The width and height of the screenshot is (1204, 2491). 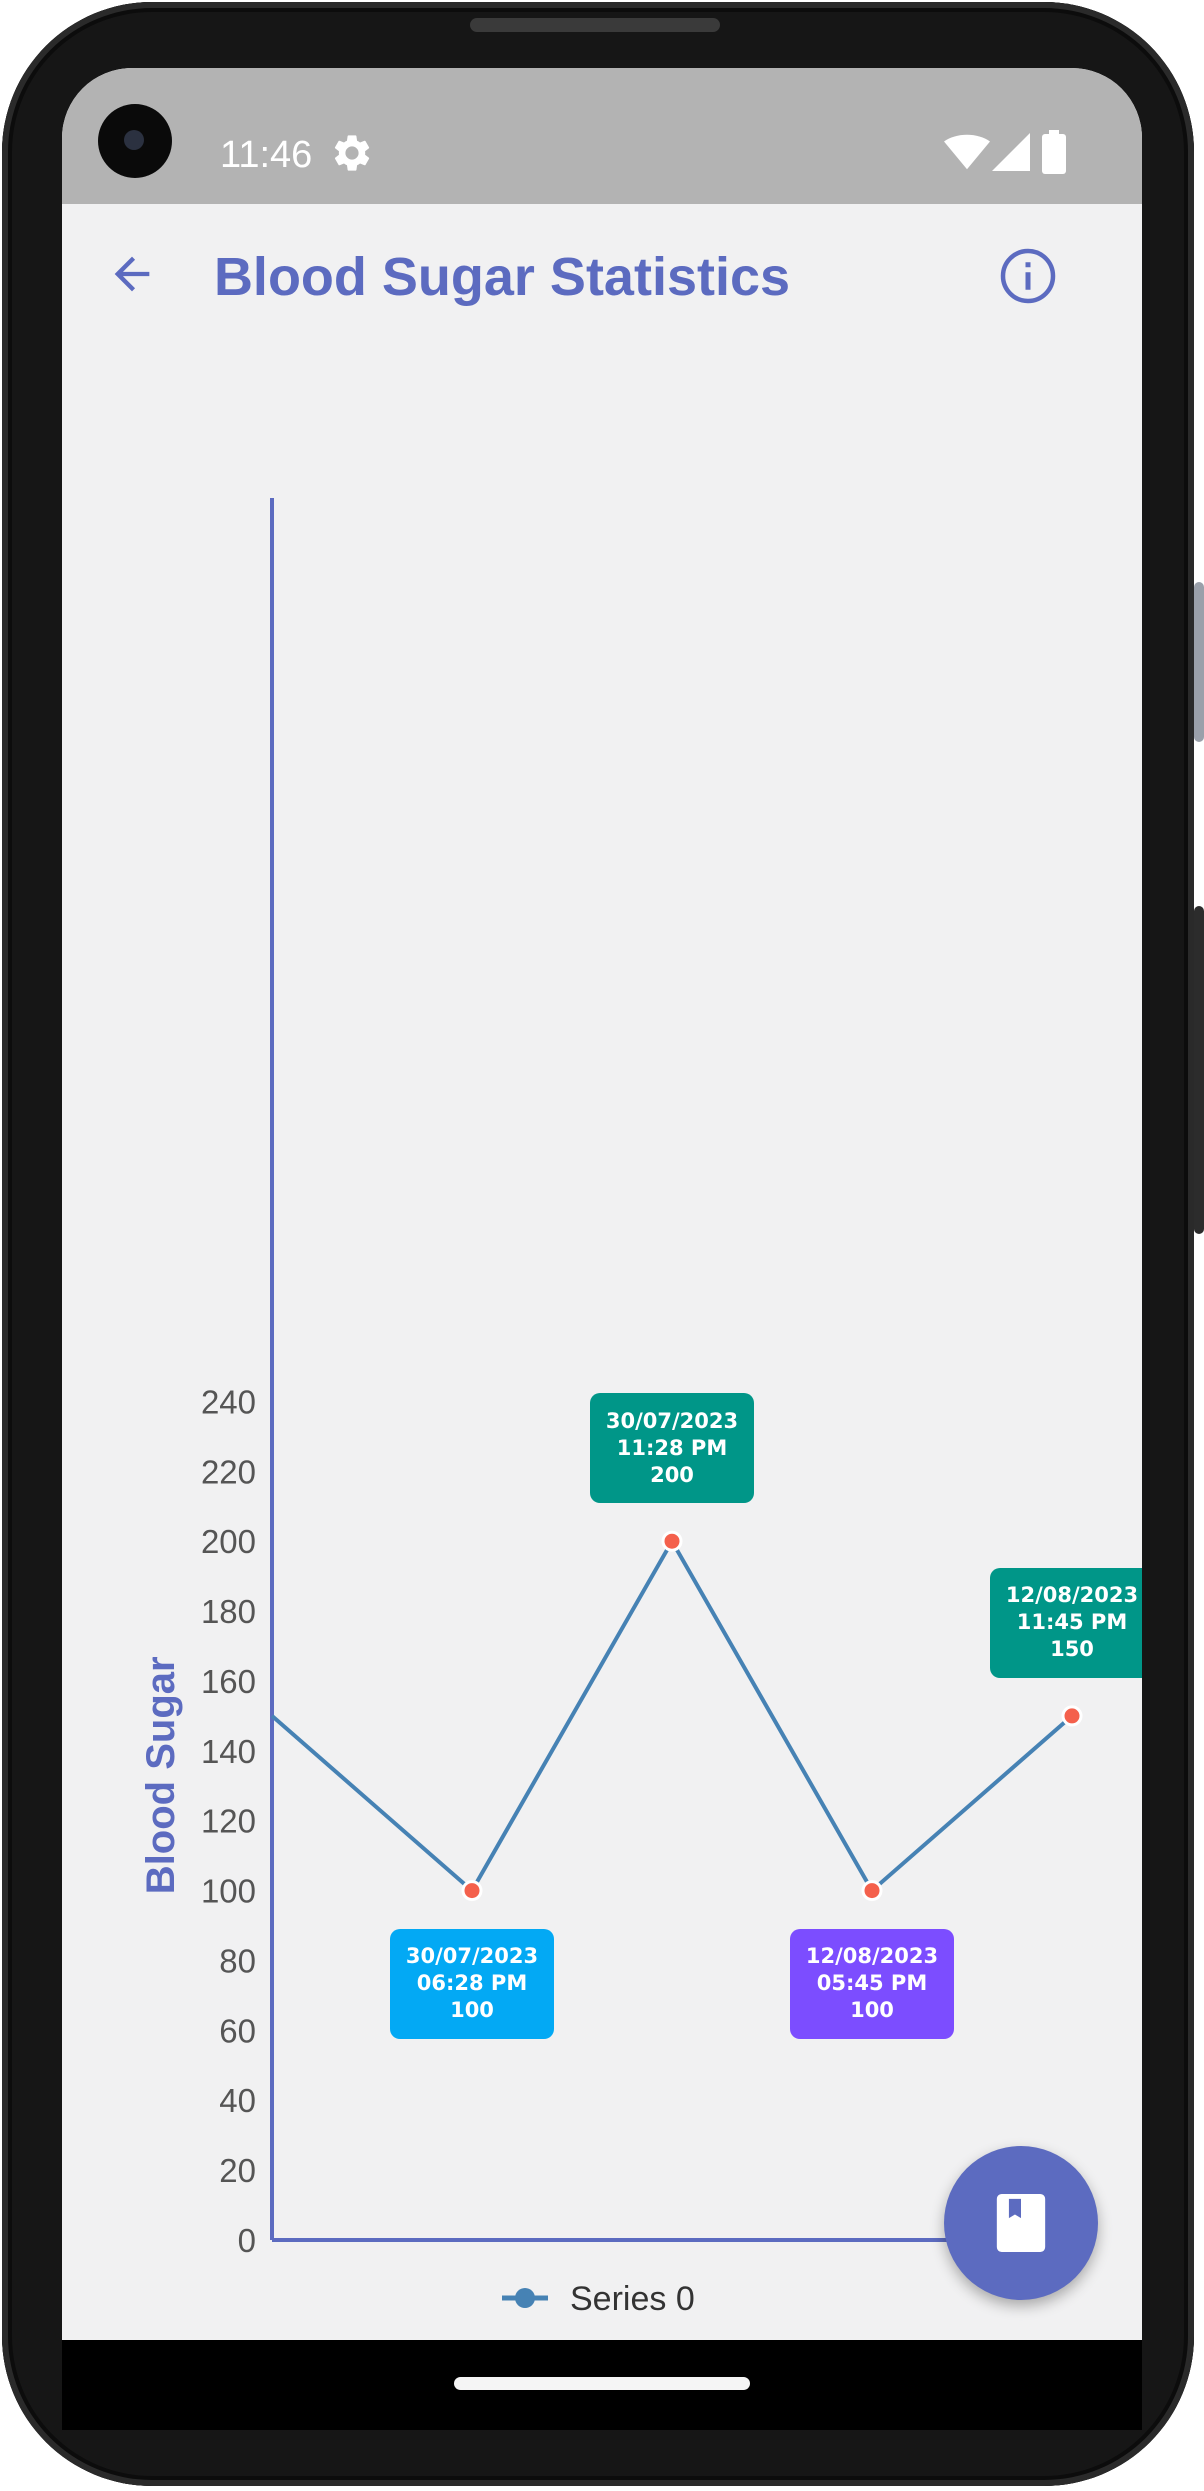 I want to click on journal-fab-button, so click(x=1021, y=2223).